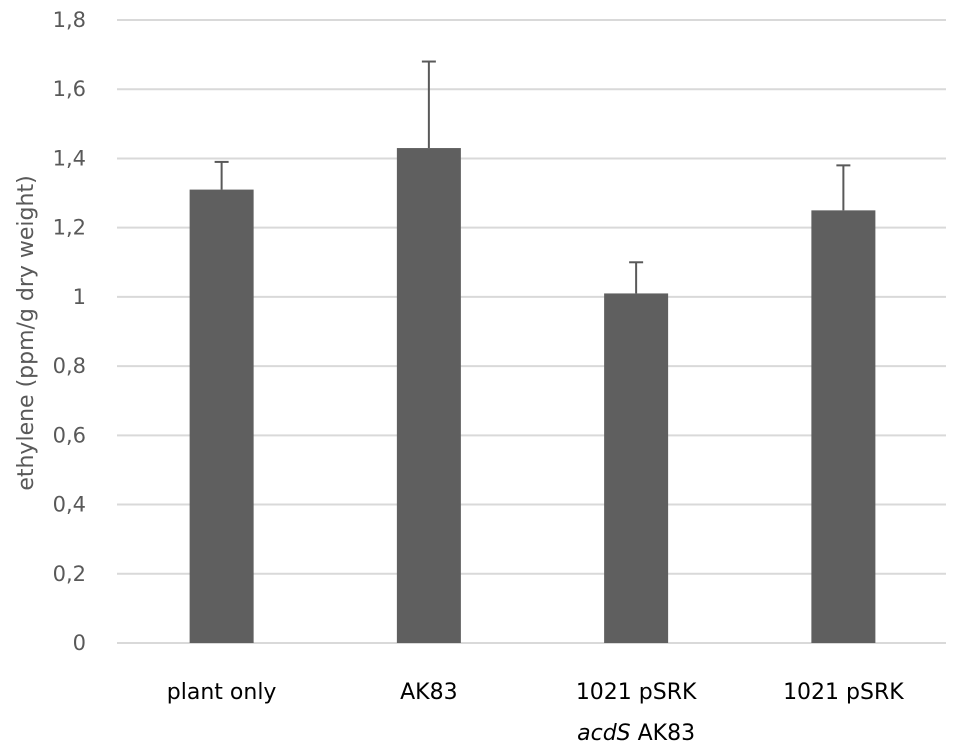 This screenshot has height=751, width=957. What do you see at coordinates (428, 692) in the screenshot?
I see `x-category-label: AK83` at bounding box center [428, 692].